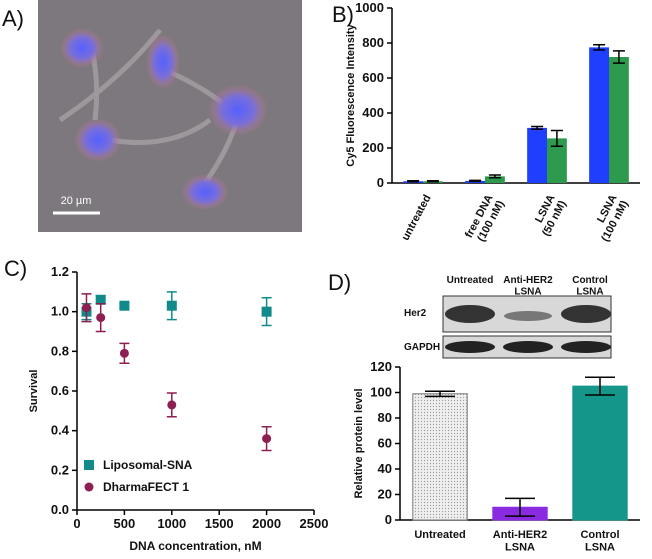 The height and width of the screenshot is (559, 652). What do you see at coordinates (373, 147) in the screenshot?
I see `y-tick-label: 200` at bounding box center [373, 147].